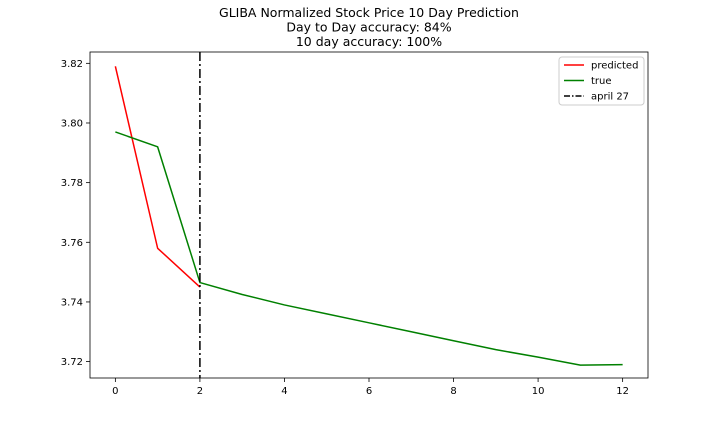 The width and height of the screenshot is (720, 432). Describe the element at coordinates (72, 302) in the screenshot. I see `y-tick-label: 3.74` at that location.